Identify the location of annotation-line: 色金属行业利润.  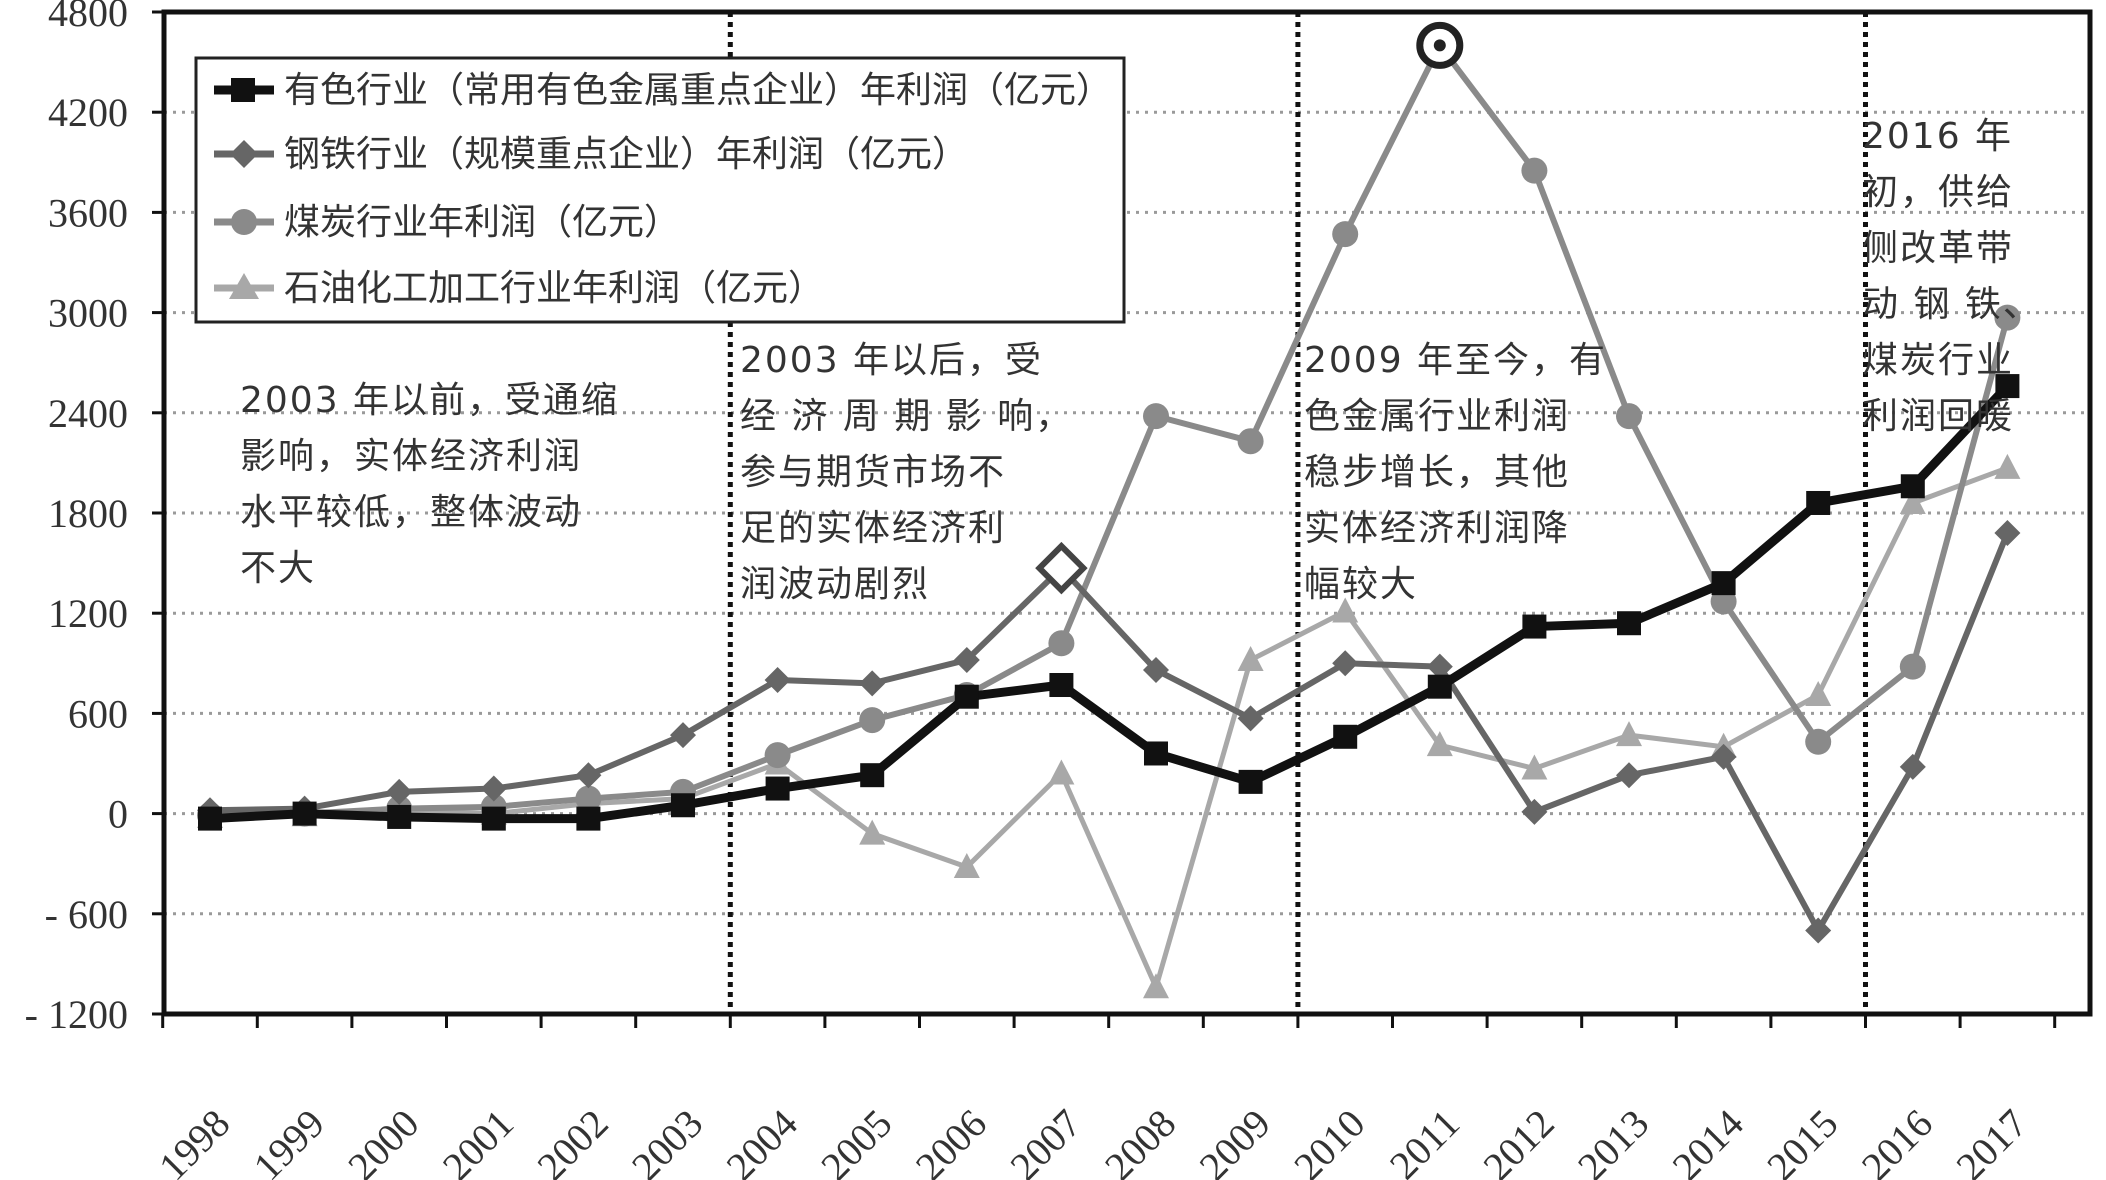
(1437, 416).